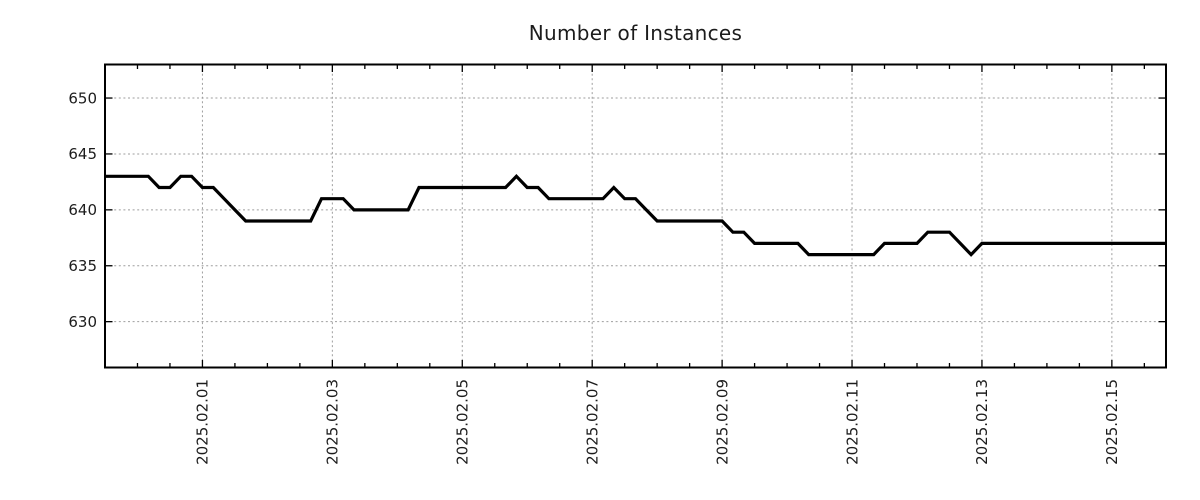 This screenshot has width=1200, height=500. What do you see at coordinates (592, 422) in the screenshot?
I see `x-tick-label: 2025.02.07` at bounding box center [592, 422].